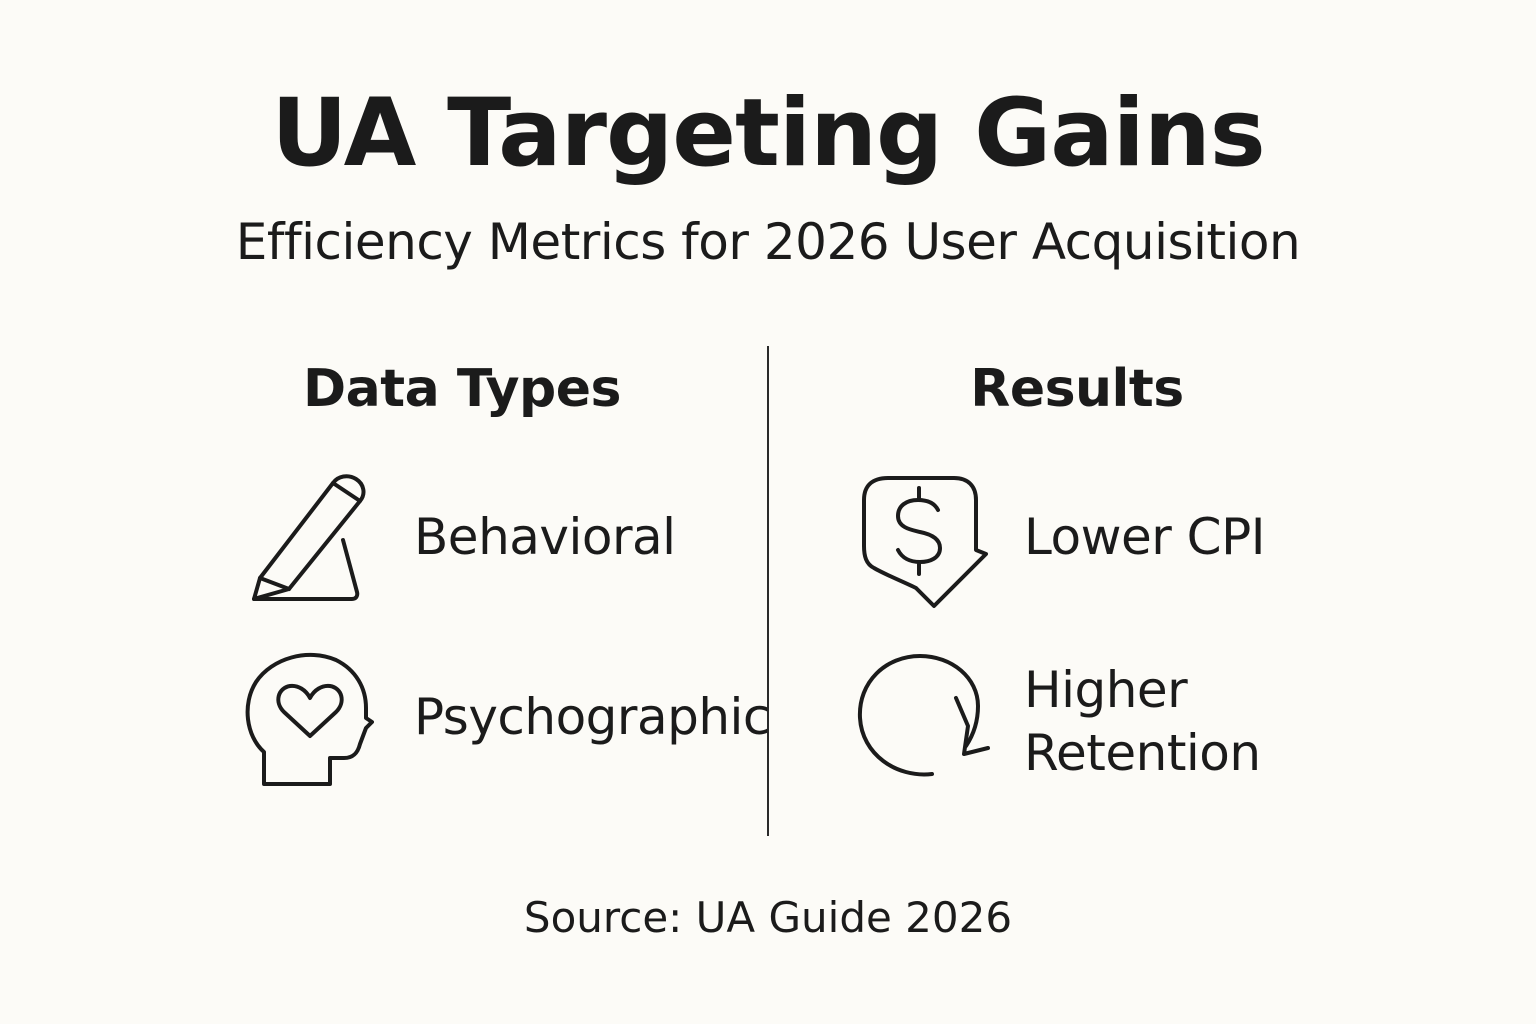  What do you see at coordinates (1077, 389) in the screenshot?
I see `results-heading: Results` at bounding box center [1077, 389].